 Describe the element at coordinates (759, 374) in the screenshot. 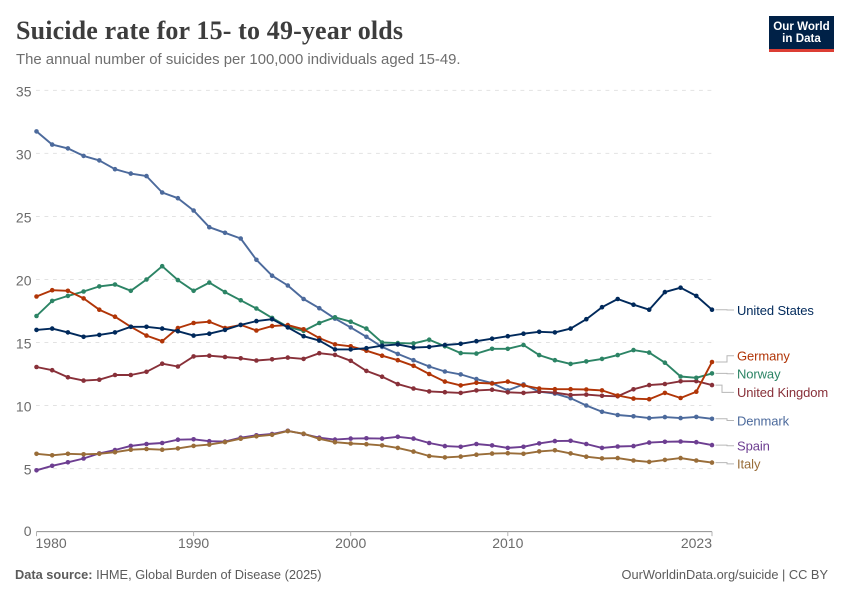

I see `svg-text: Norway` at that location.